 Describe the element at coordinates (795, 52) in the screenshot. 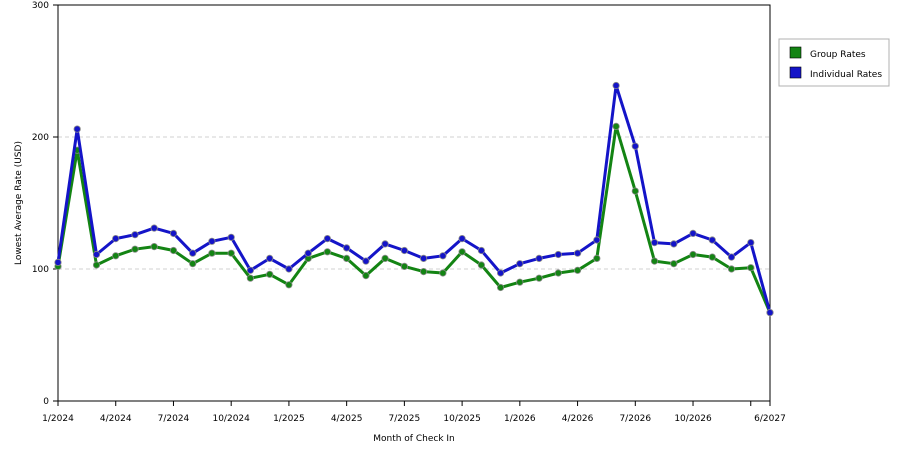

I see `legend-swatch-group-rates` at that location.